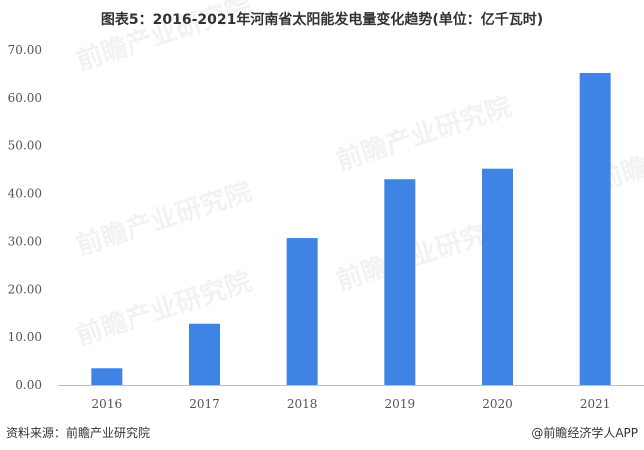 This screenshot has width=644, height=450. What do you see at coordinates (351, 404) in the screenshot?
I see `x-axis: 2016 2017 2018 2019 2020 2021` at bounding box center [351, 404].